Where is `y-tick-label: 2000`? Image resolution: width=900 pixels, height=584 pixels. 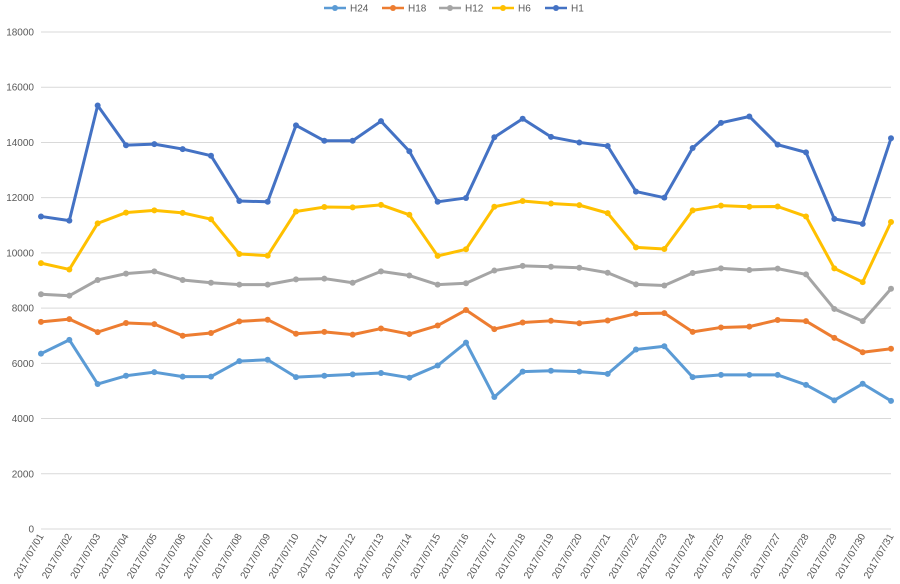 y-tick-label: 2000 is located at coordinates (23, 474).